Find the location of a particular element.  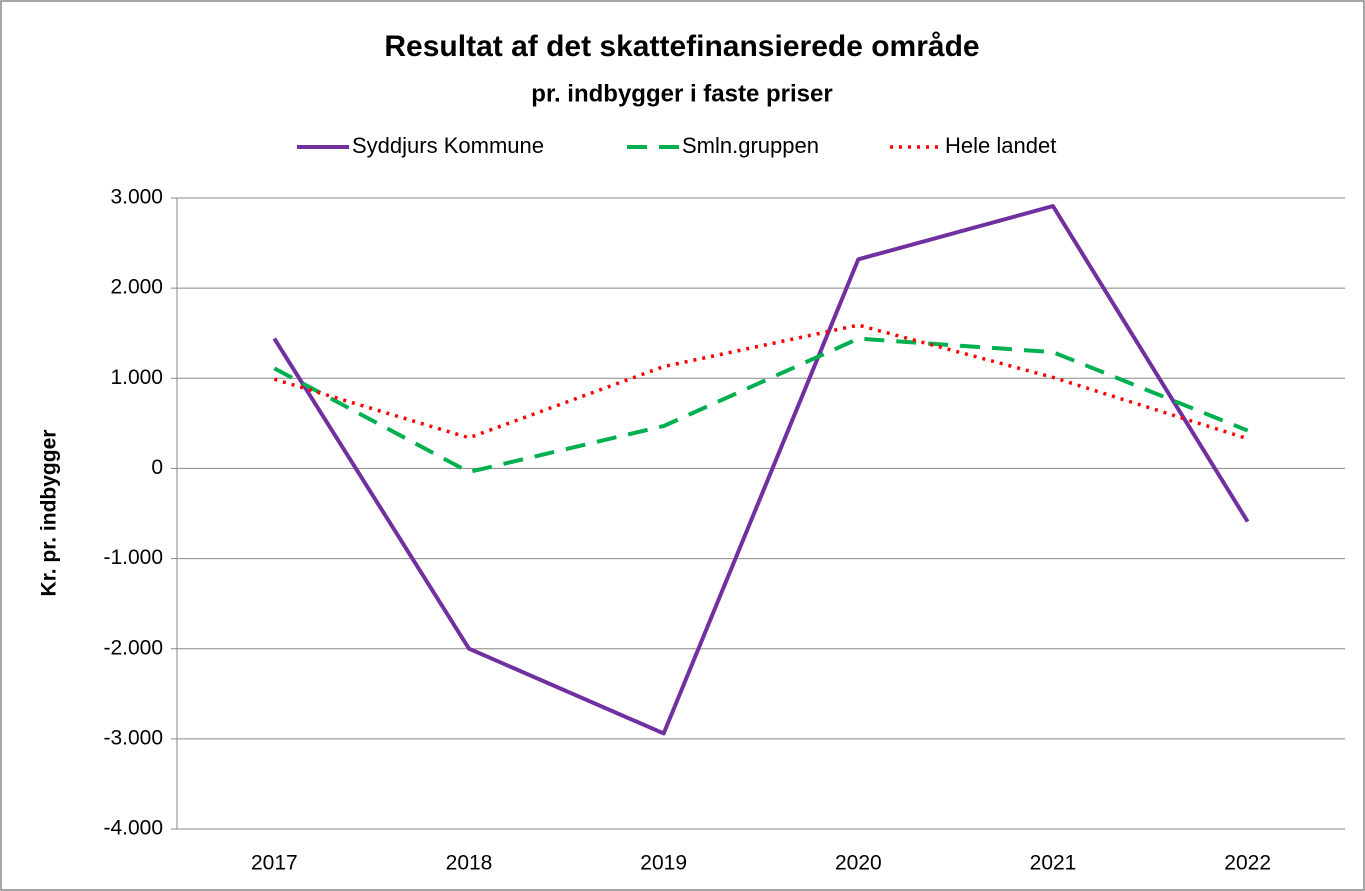

chart-subtitle: pr. indbygger i faste priser is located at coordinates (681, 93).